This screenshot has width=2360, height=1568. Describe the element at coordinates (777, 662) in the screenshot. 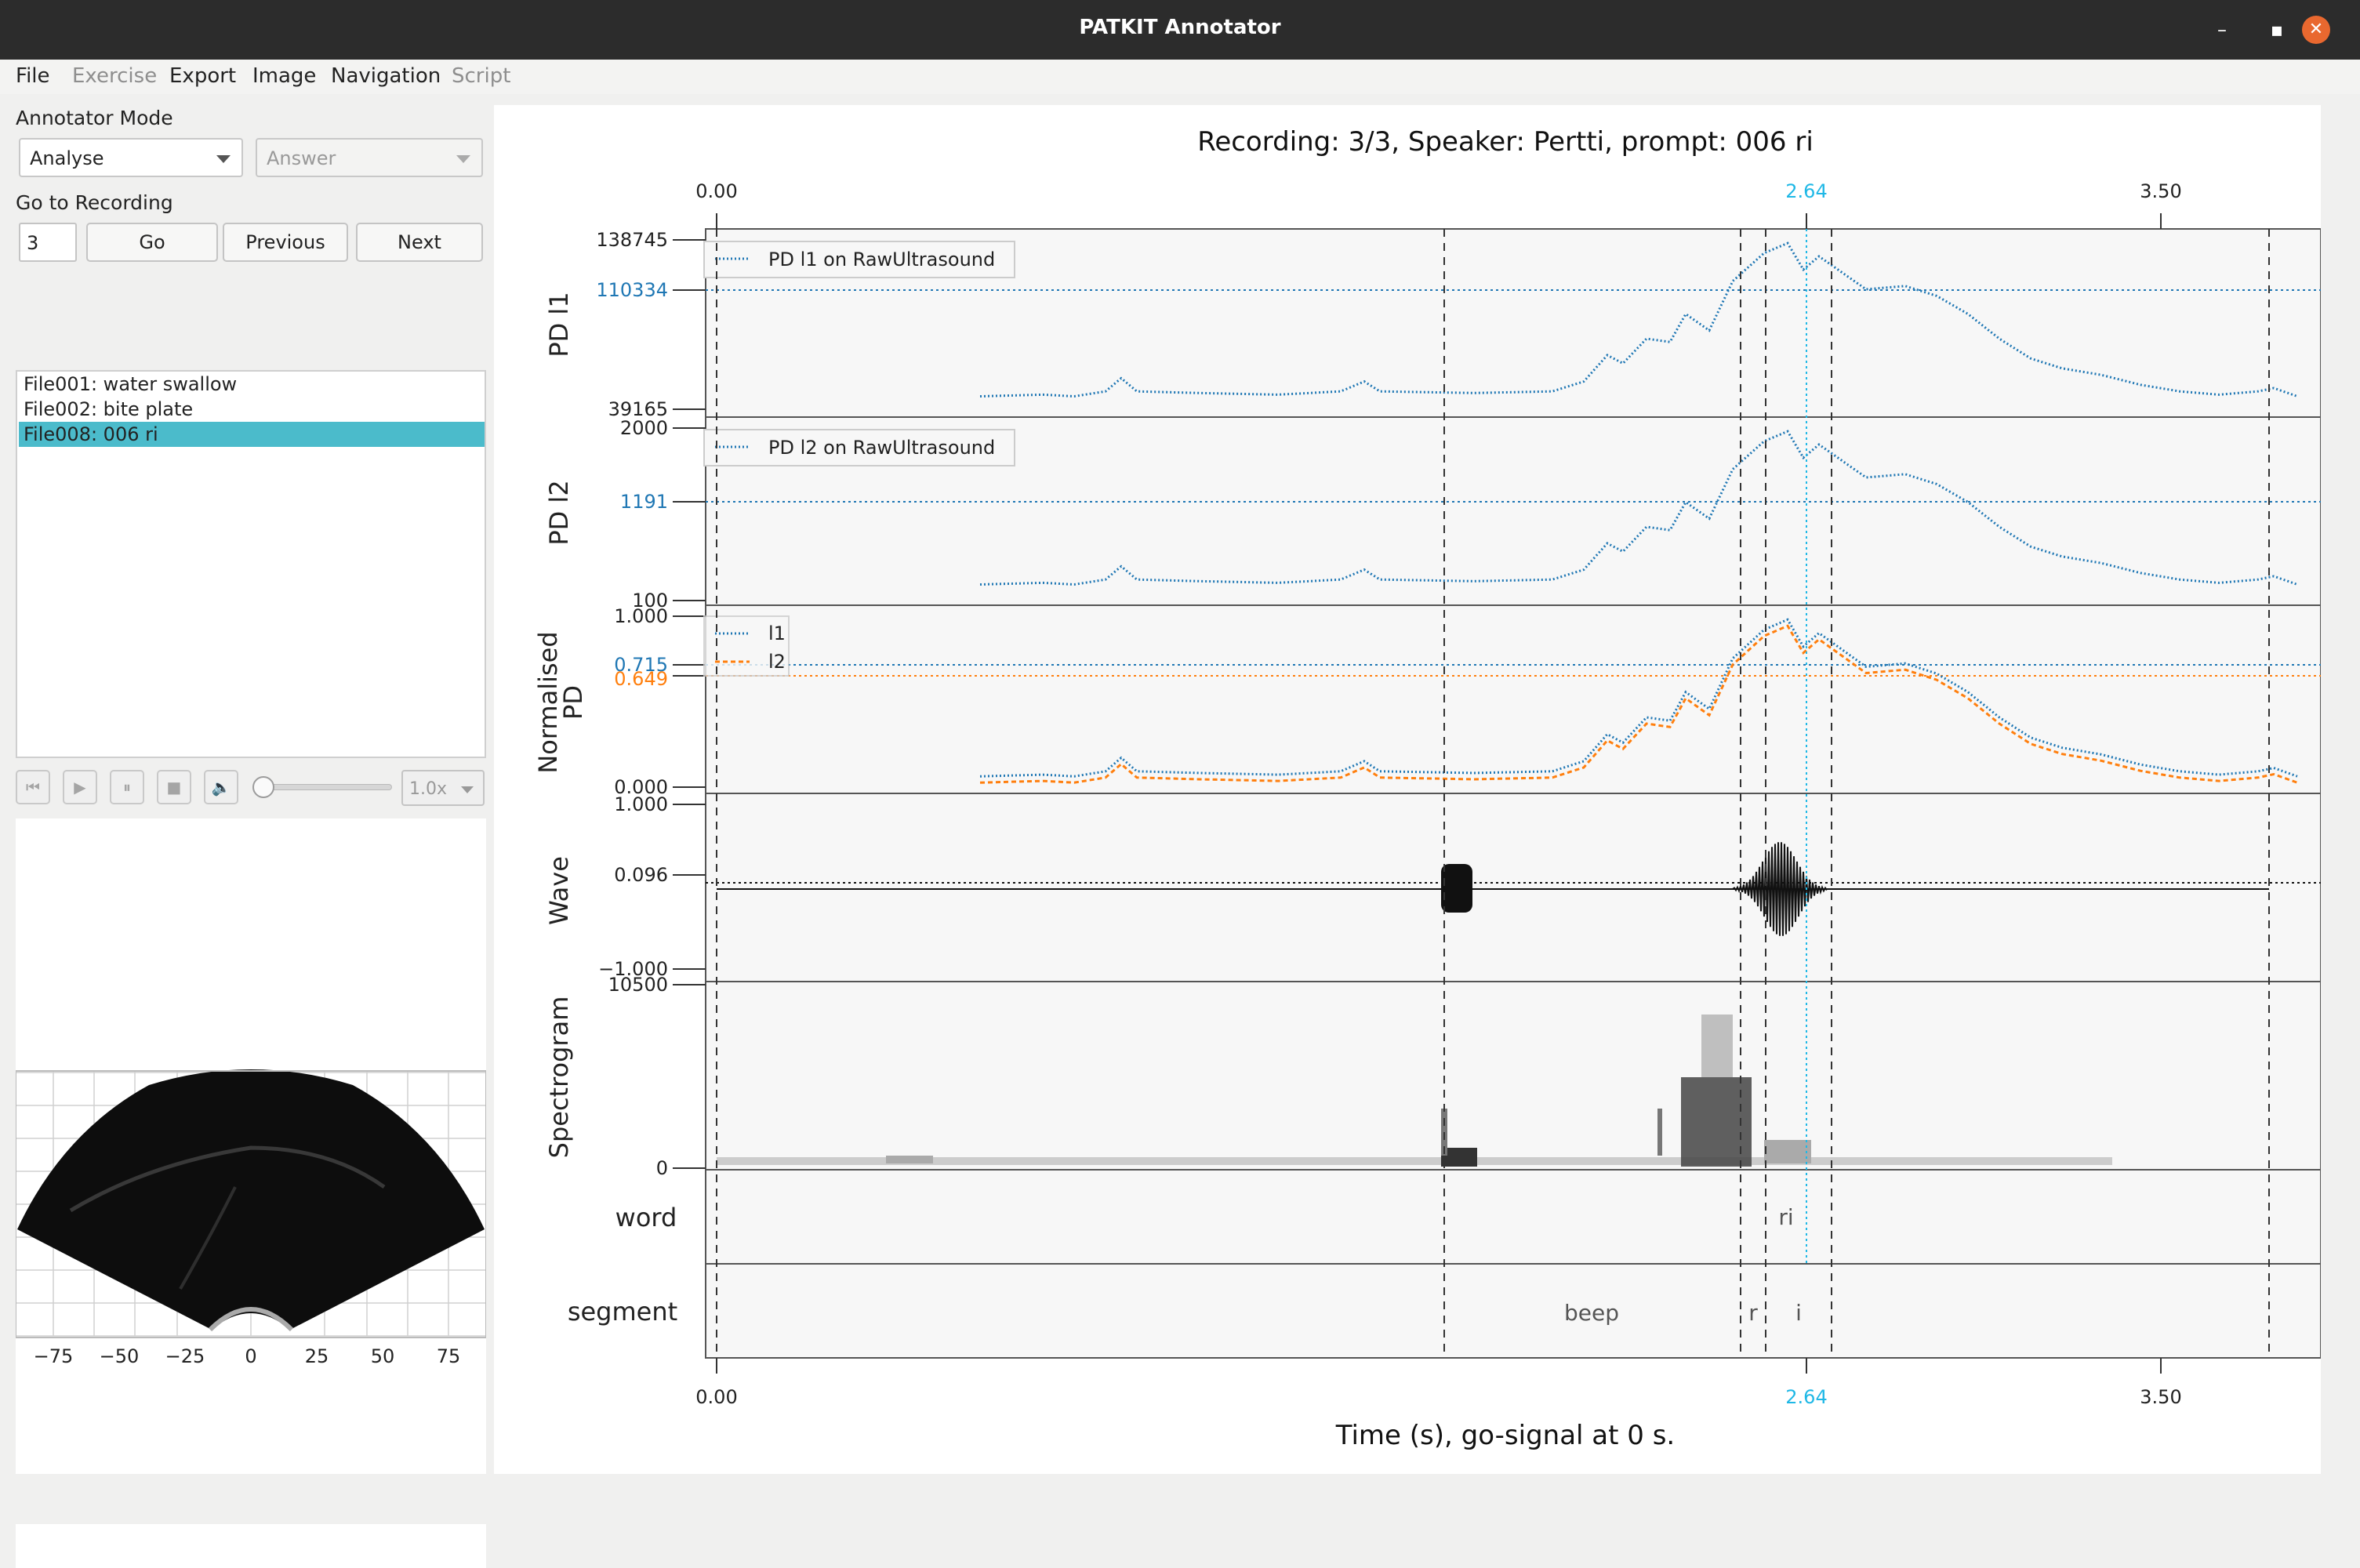

I see `legend-entry: l2` at that location.